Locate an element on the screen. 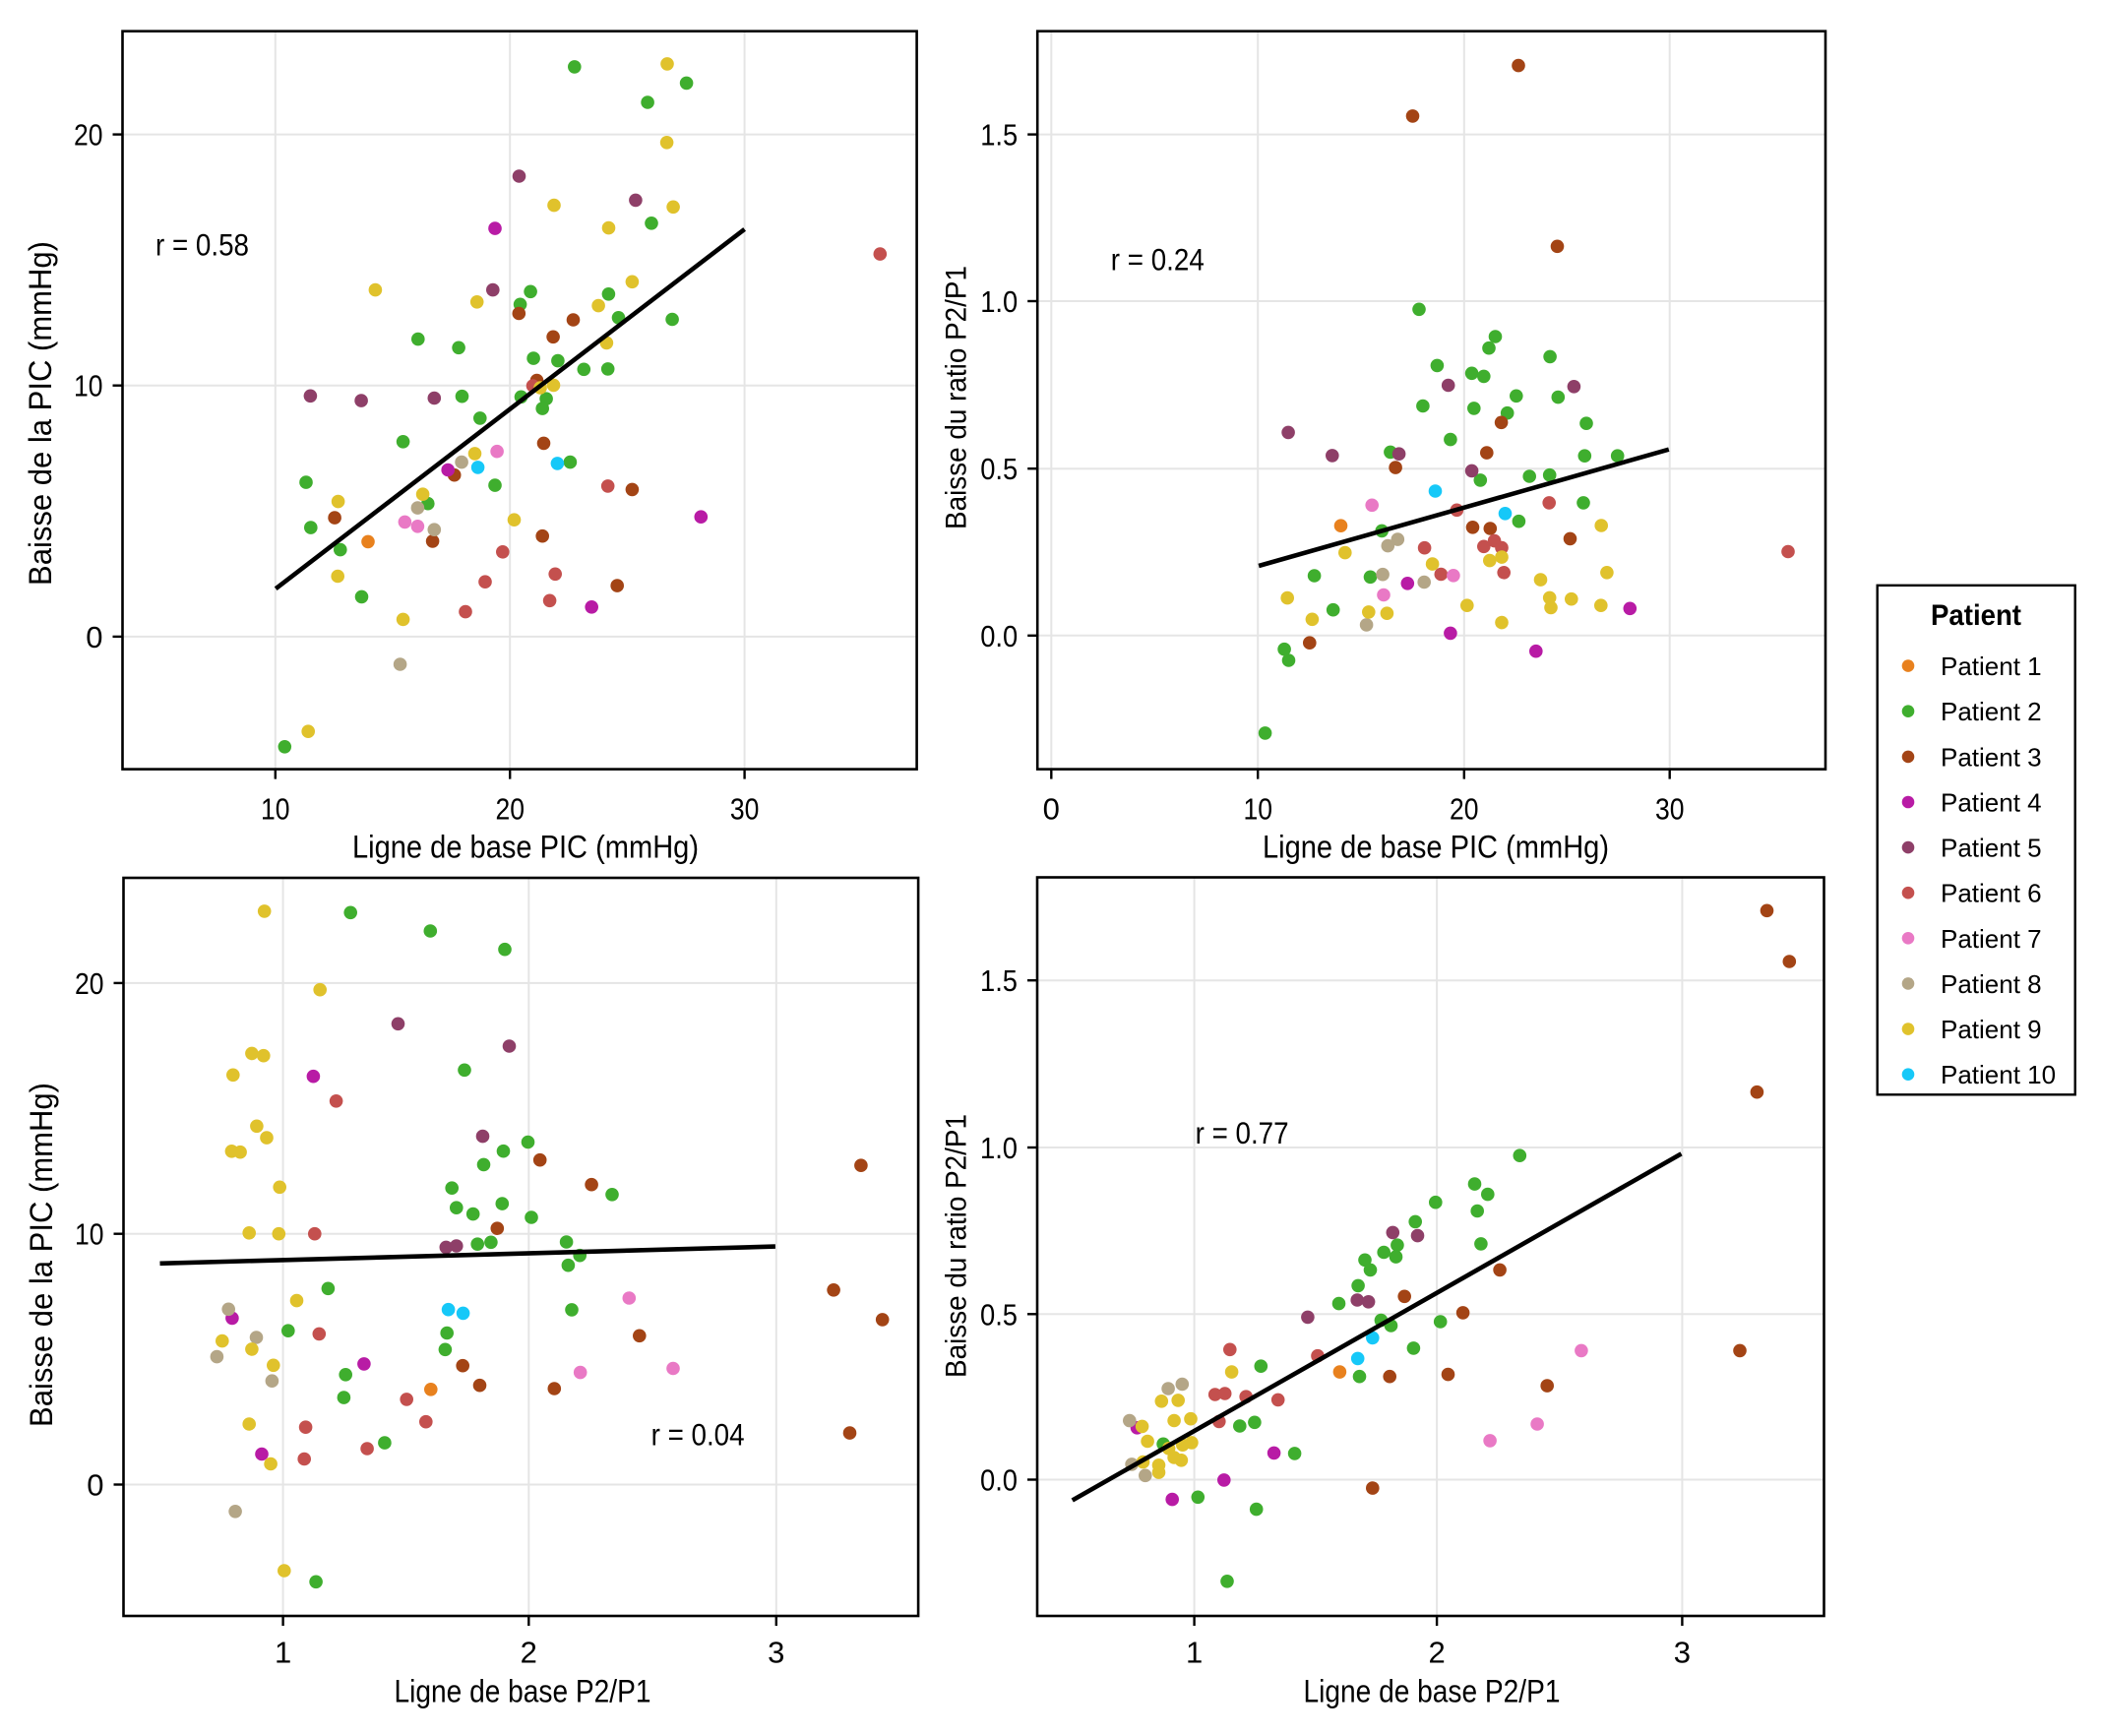  svg-text: Patient 6 is located at coordinates (1992, 893).